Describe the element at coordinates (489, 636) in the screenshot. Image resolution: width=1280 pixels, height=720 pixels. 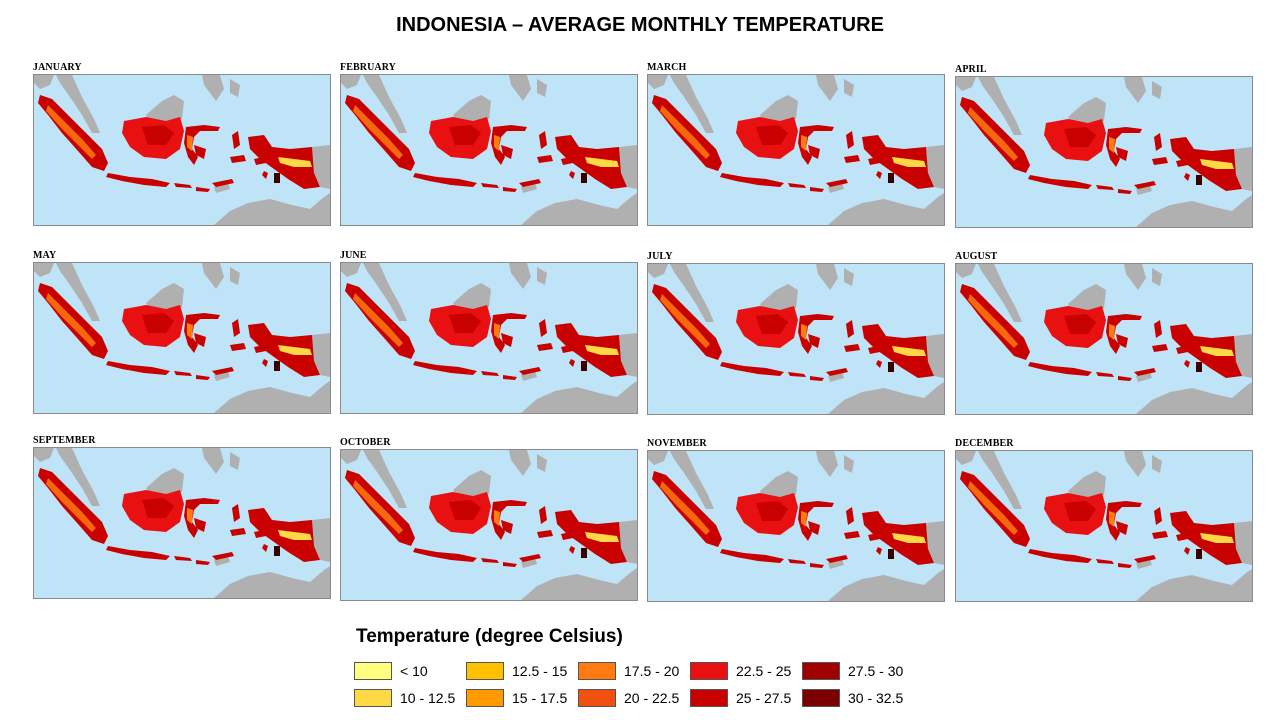
I see `legend-title: Temperature (degree Celsius)` at that location.